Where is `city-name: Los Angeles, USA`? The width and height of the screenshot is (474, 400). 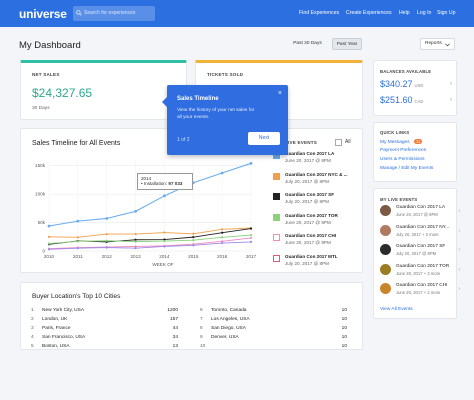
city-name: Los Angeles, USA is located at coordinates (230, 319).